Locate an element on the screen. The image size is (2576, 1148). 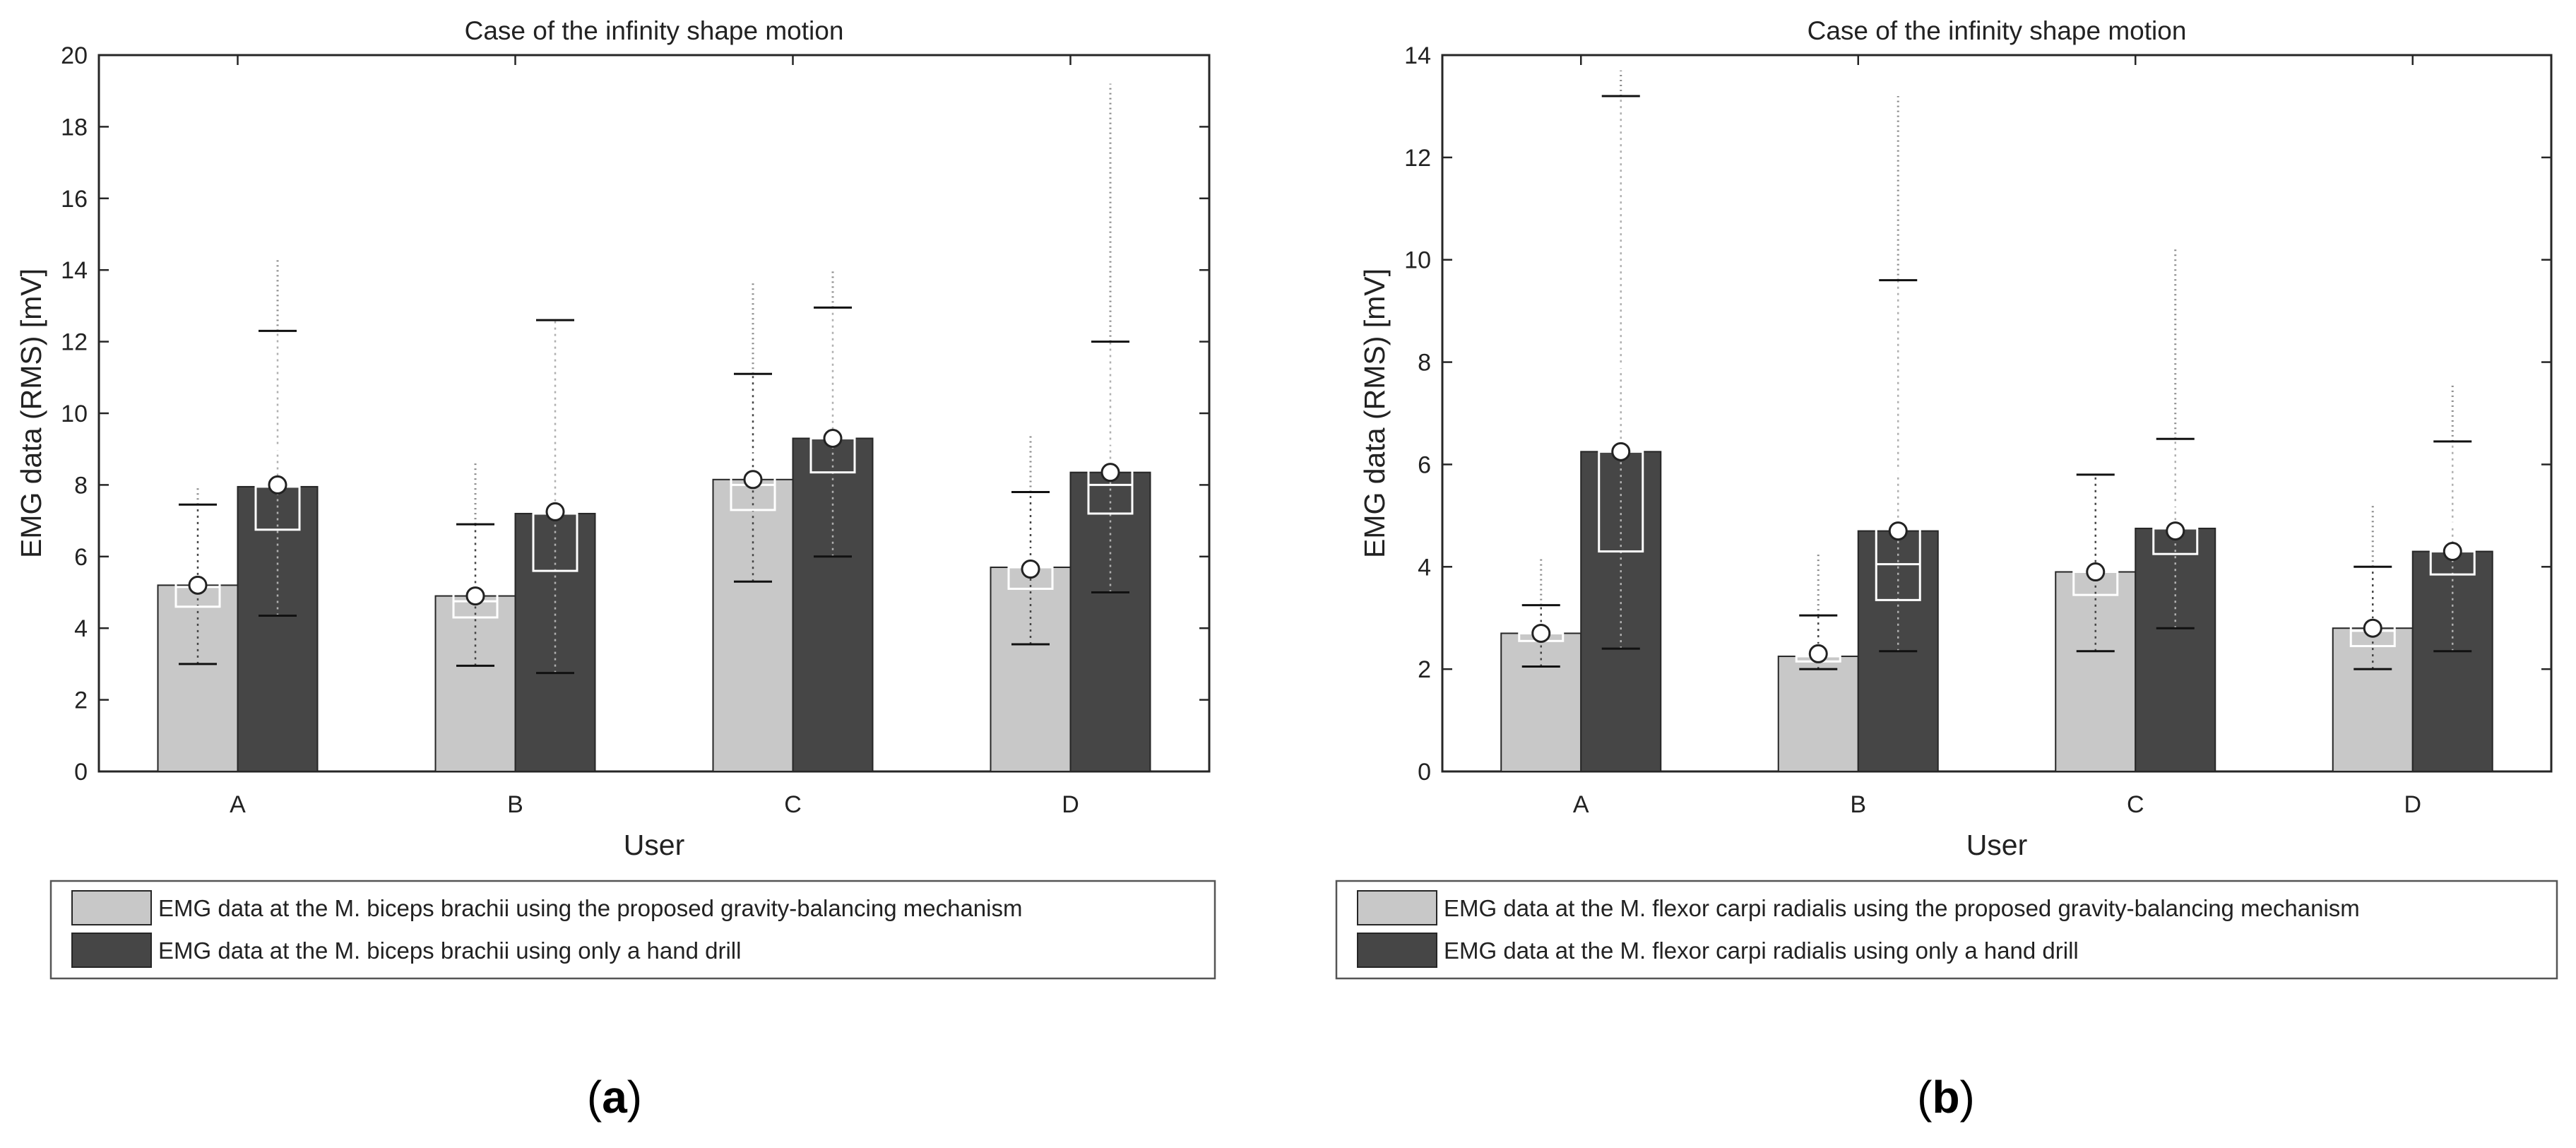
y-tick-label: 16 is located at coordinates (74, 200).